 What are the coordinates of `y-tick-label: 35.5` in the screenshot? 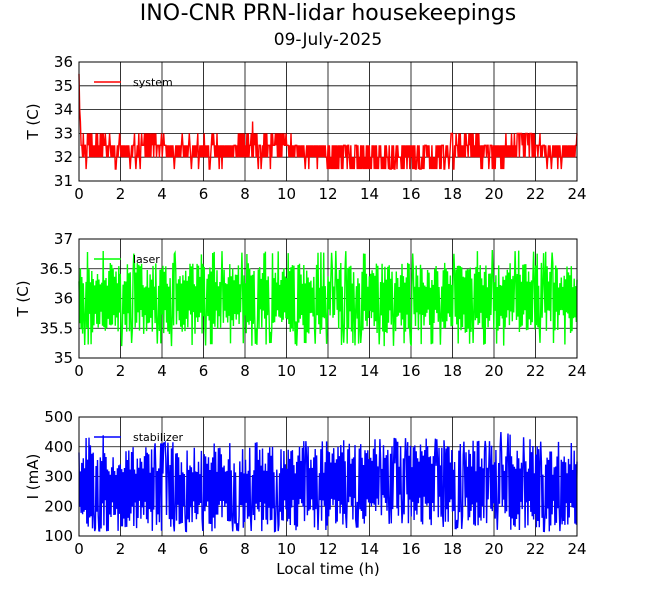 It's located at (56, 328).